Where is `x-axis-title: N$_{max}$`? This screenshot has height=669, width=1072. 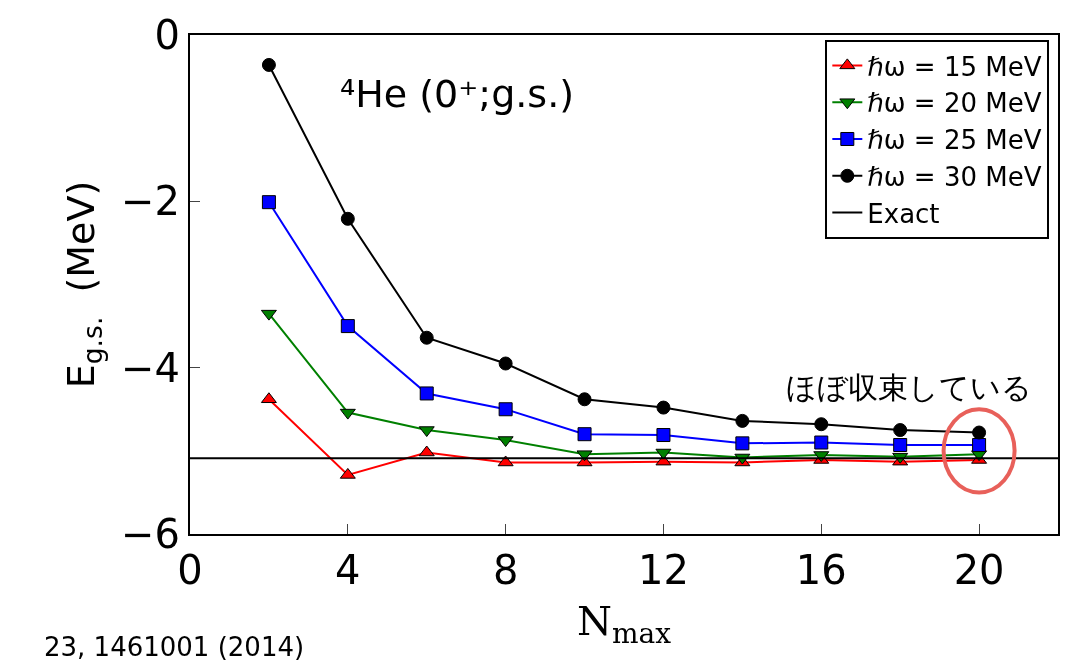
x-axis-title: N$_{max}$ is located at coordinates (624, 624).